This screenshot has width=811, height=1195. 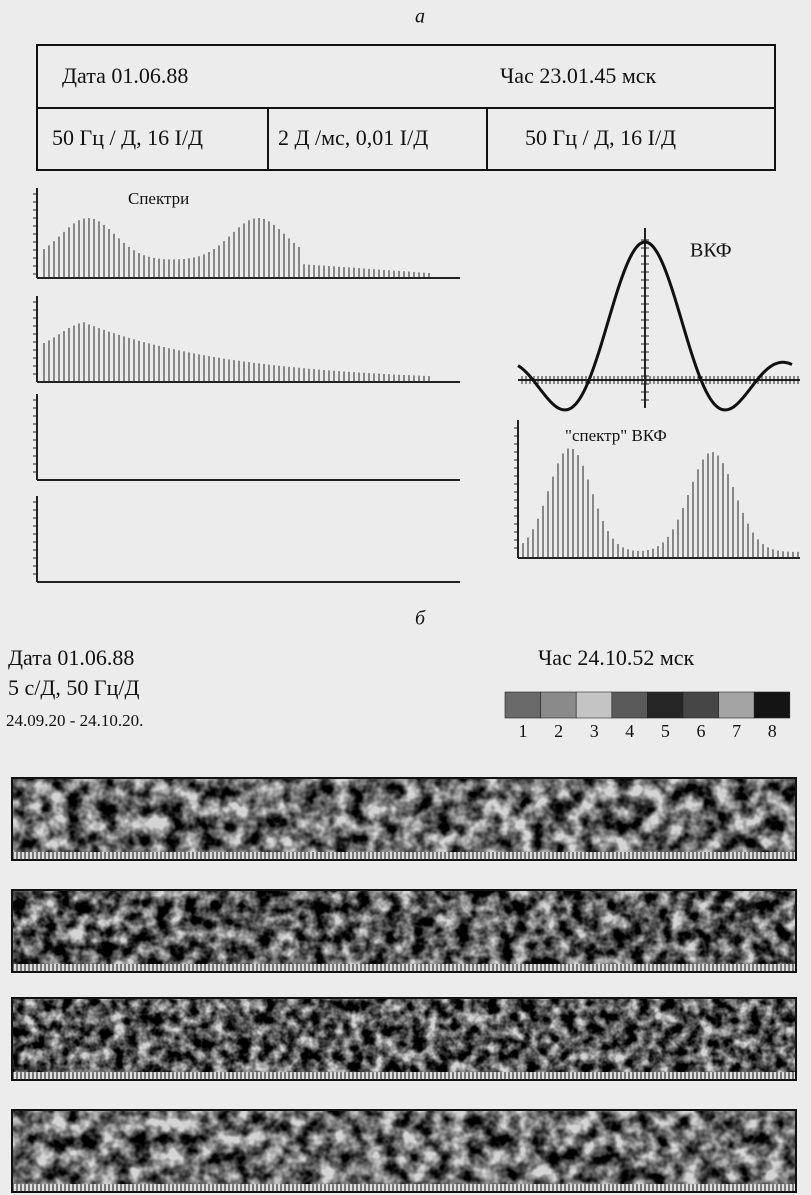 I want to click on ccf-title: ВКФ, so click(x=711, y=251).